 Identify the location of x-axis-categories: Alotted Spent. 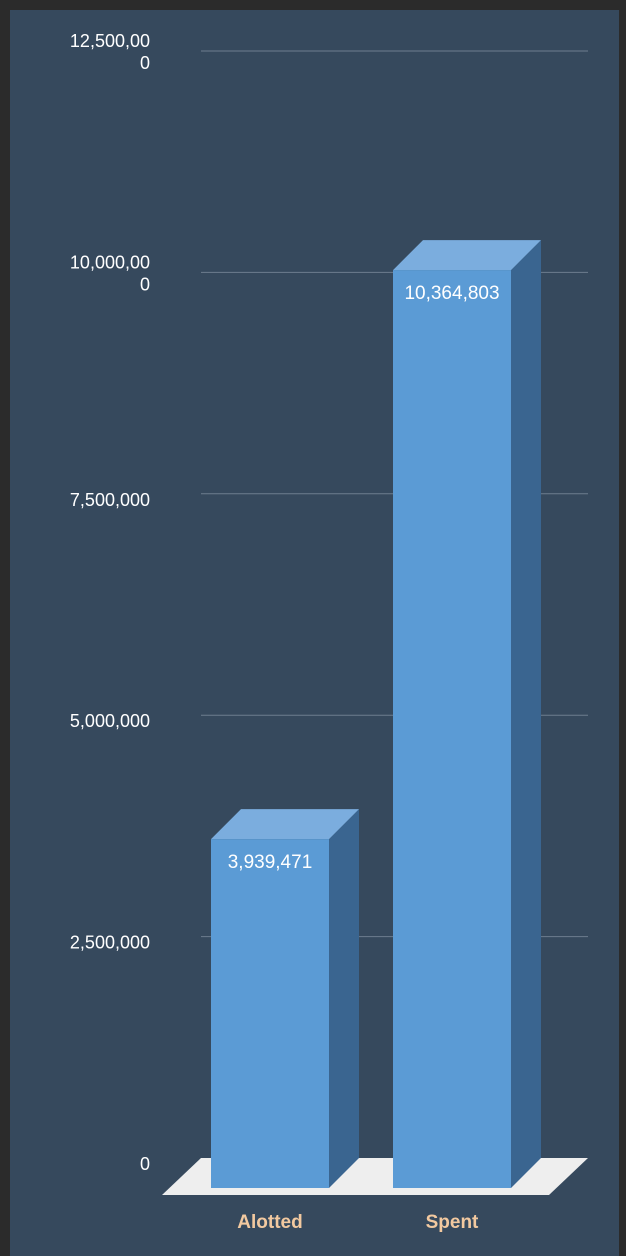
(358, 1222).